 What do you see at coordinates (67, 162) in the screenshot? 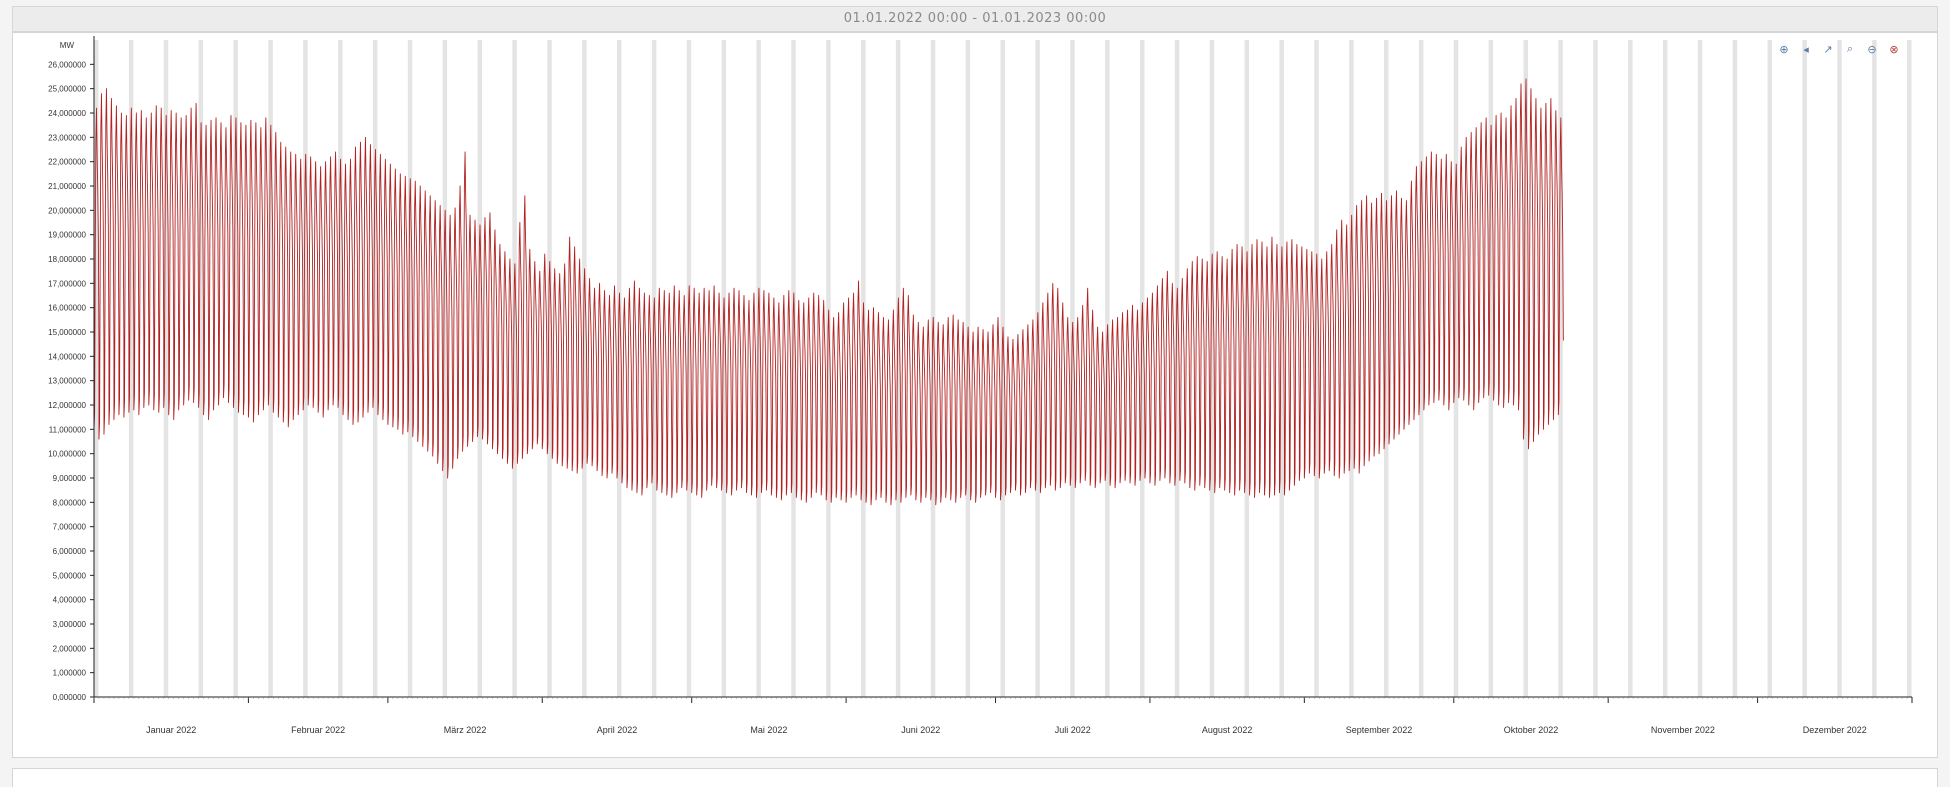
I see `y-tick-label: 22,000000` at bounding box center [67, 162].